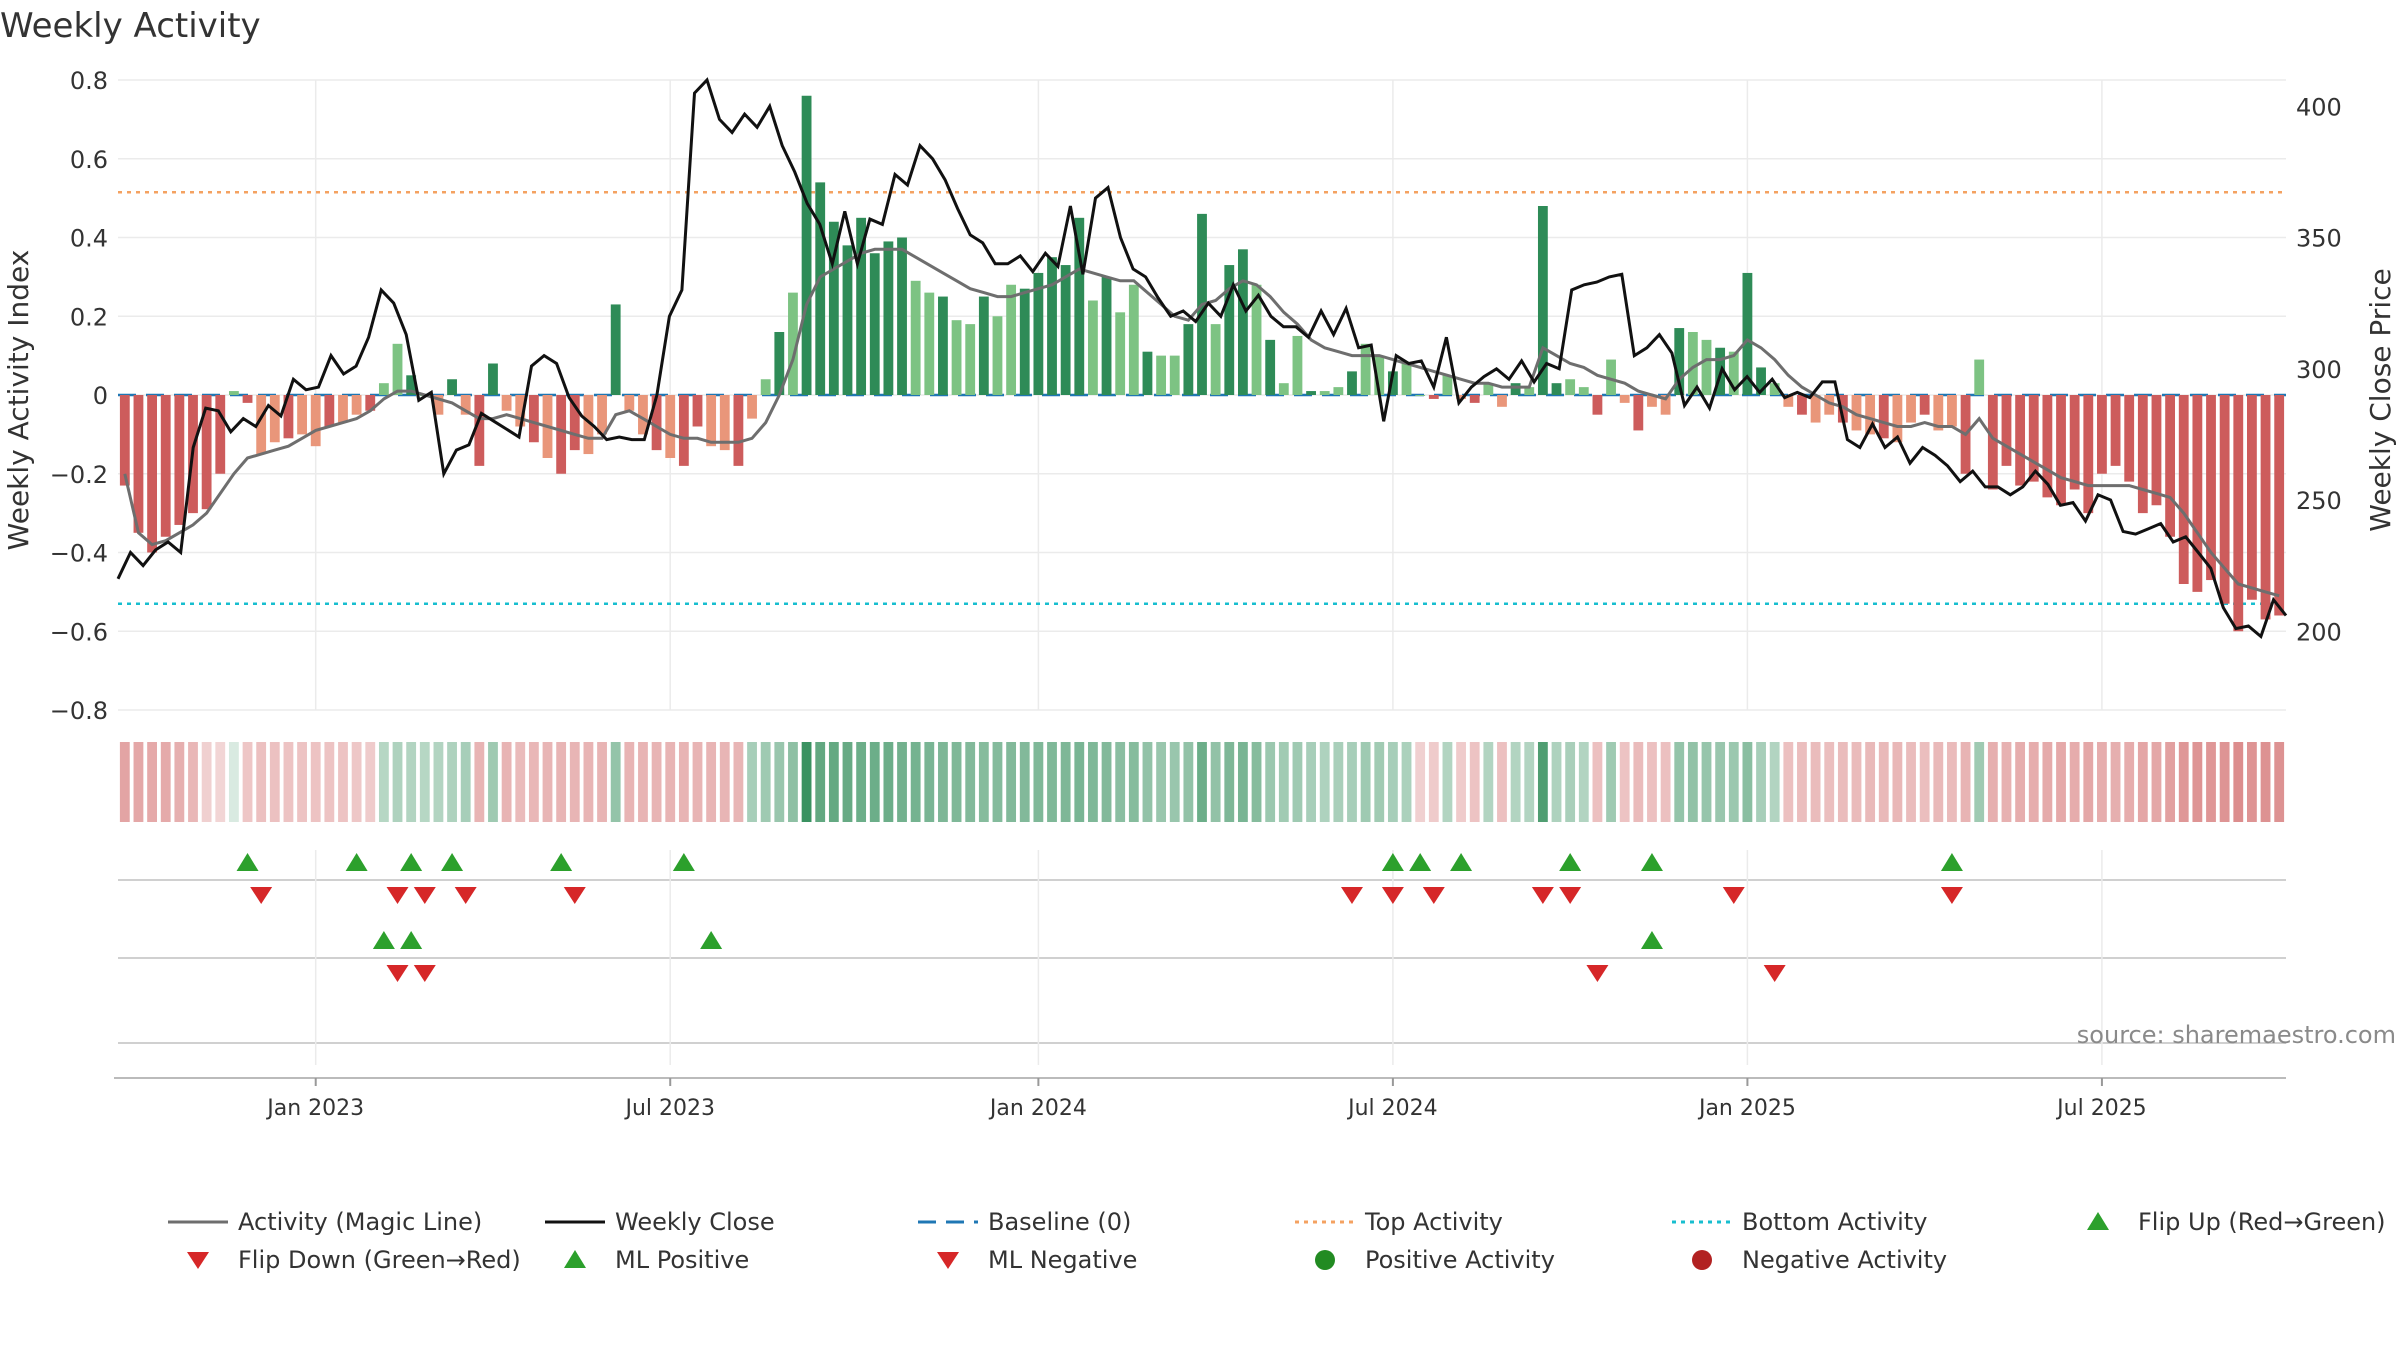  Describe the element at coordinates (89, 239) in the screenshot. I see `y-tick-label: 0.4` at that location.